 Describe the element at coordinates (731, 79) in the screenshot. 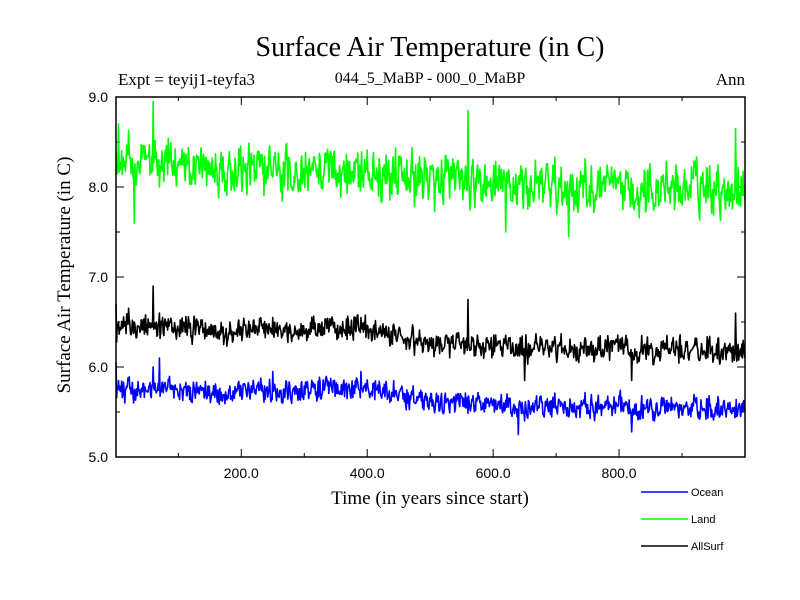

I see `season-label: Ann` at that location.